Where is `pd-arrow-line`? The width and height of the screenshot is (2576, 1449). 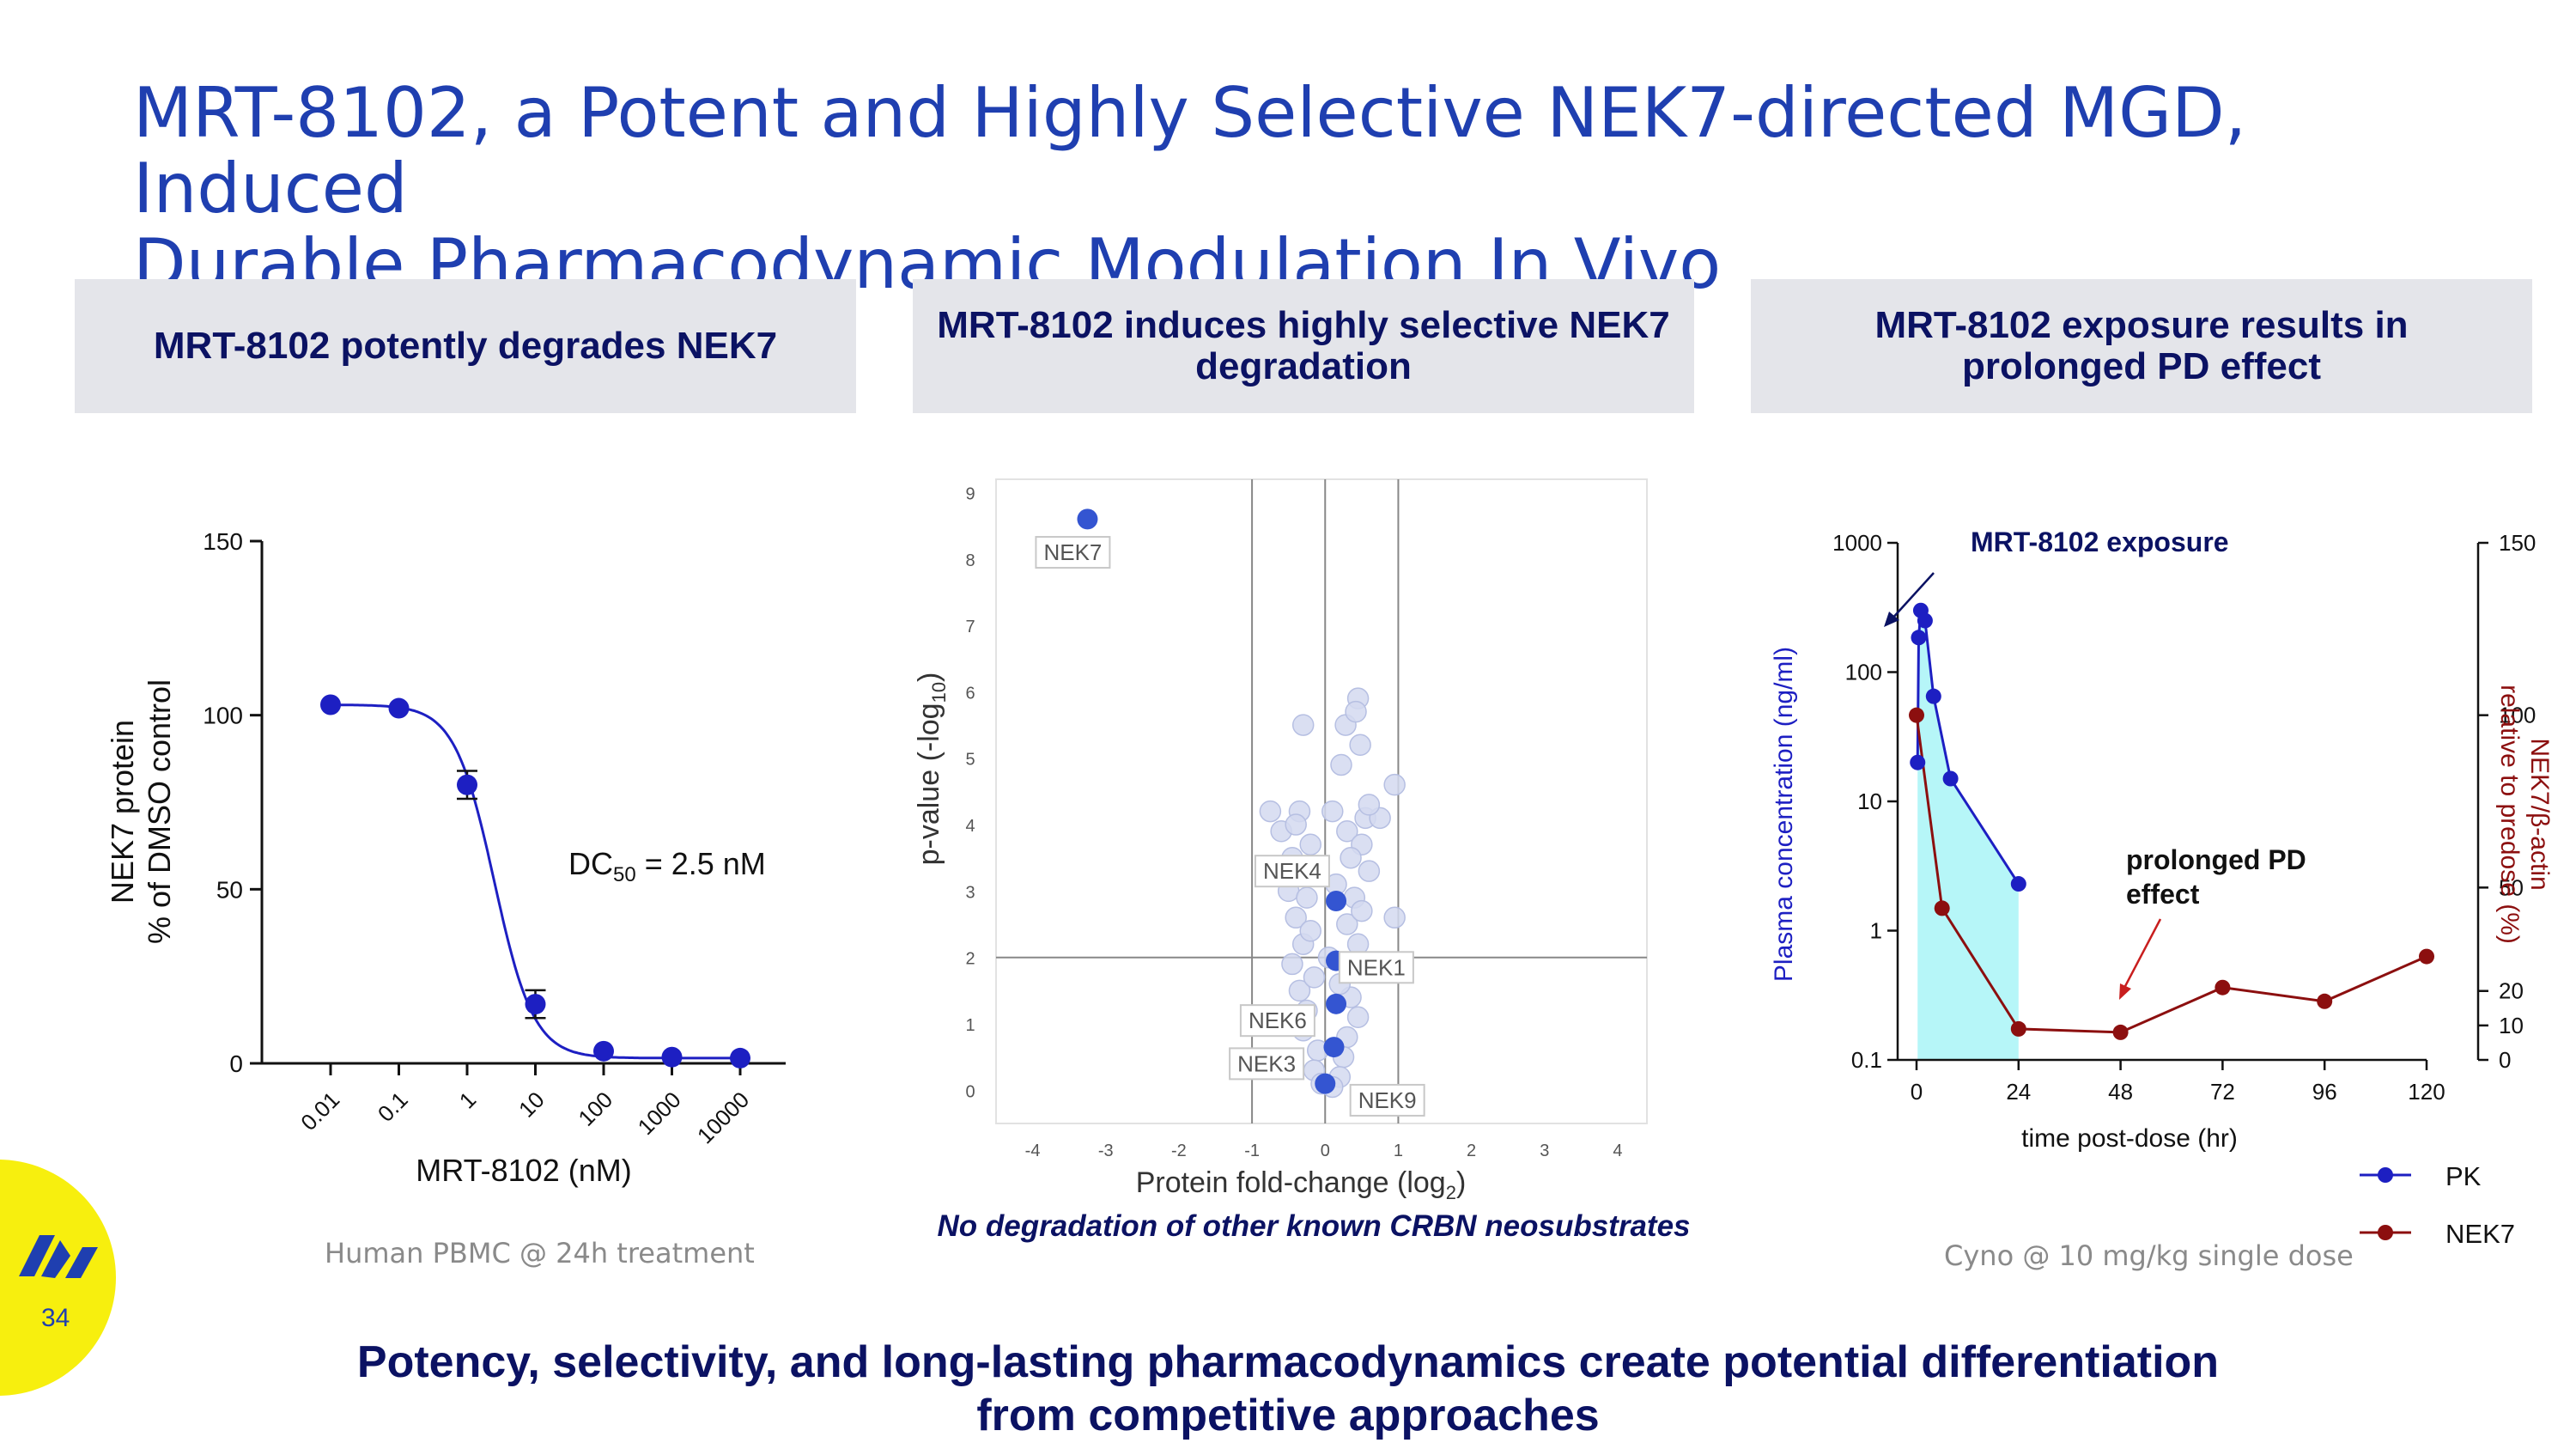 pd-arrow-line is located at coordinates (2142, 954).